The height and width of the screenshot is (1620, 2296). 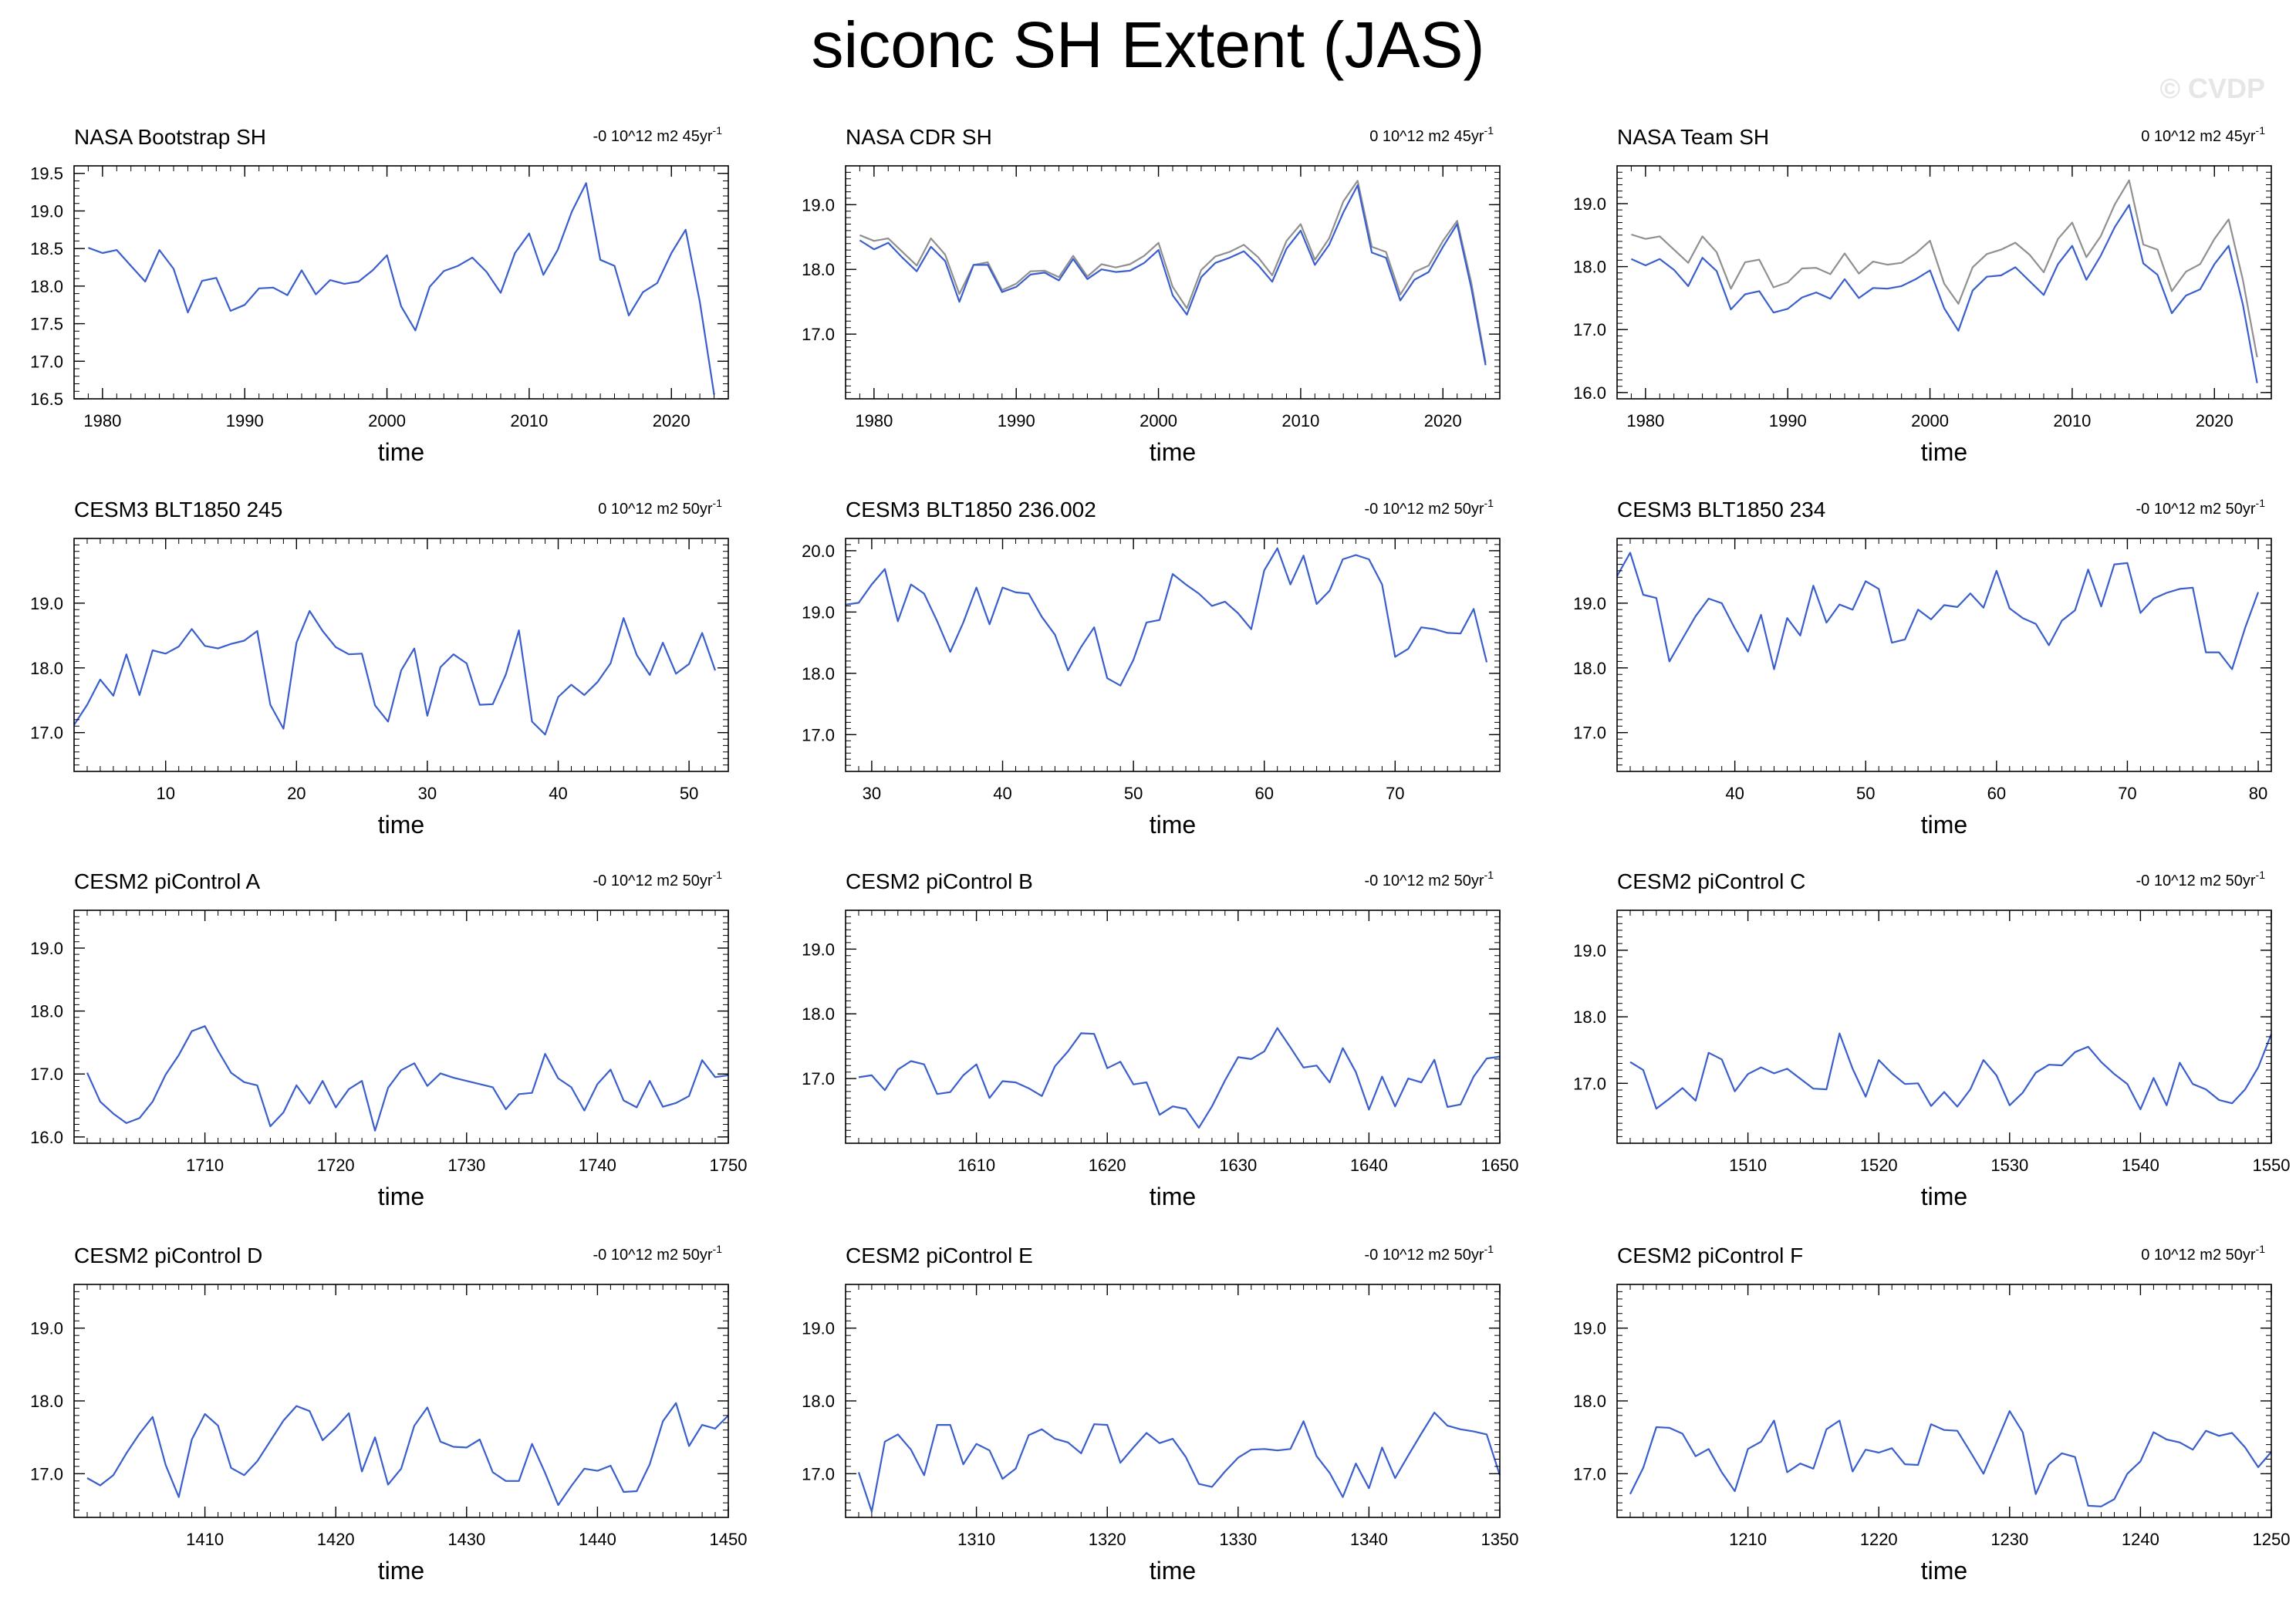 I want to click on x-tick-label: 1630, so click(x=1238, y=1165).